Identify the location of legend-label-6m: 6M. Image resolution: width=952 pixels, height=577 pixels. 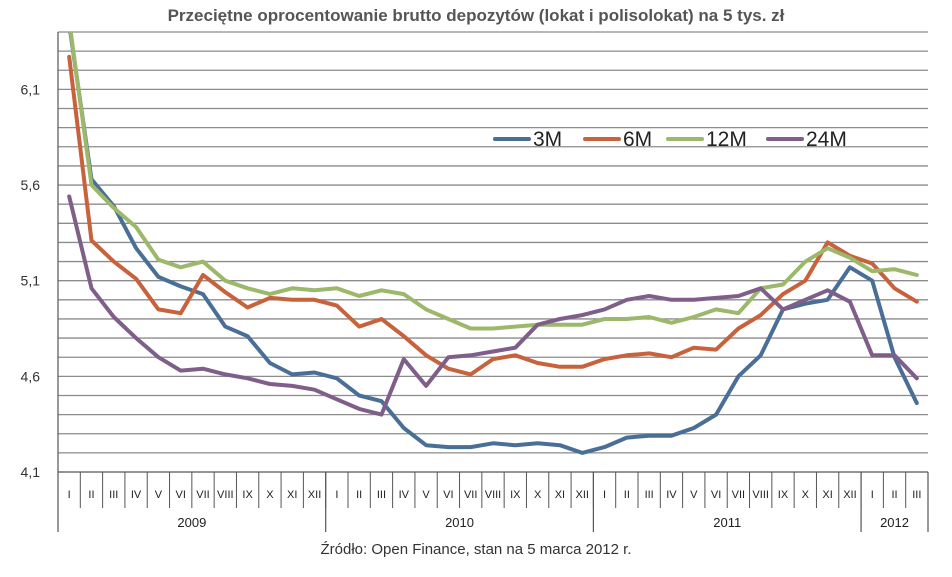
(637, 139).